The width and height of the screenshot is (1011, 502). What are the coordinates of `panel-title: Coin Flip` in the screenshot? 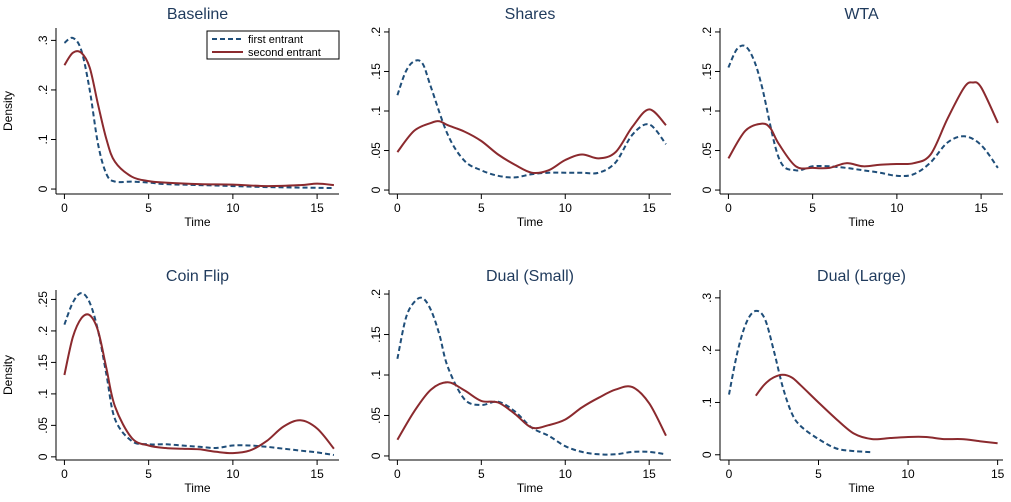 It's located at (197, 276).